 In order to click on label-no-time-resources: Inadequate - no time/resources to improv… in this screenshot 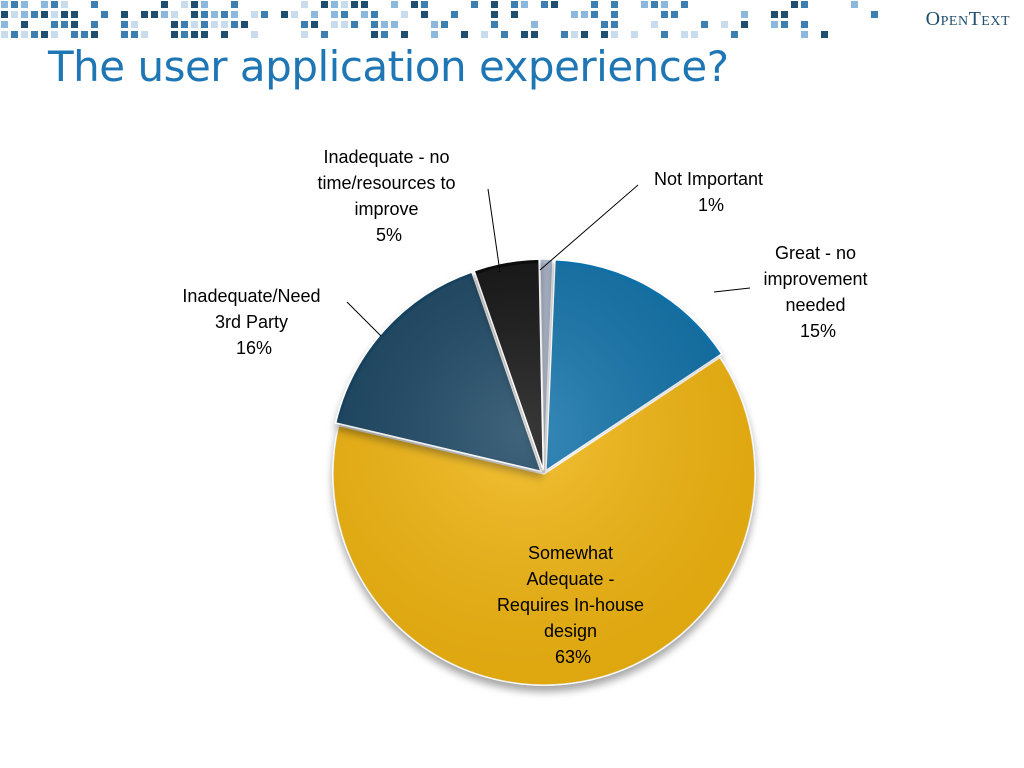, I will do `click(388, 196)`.